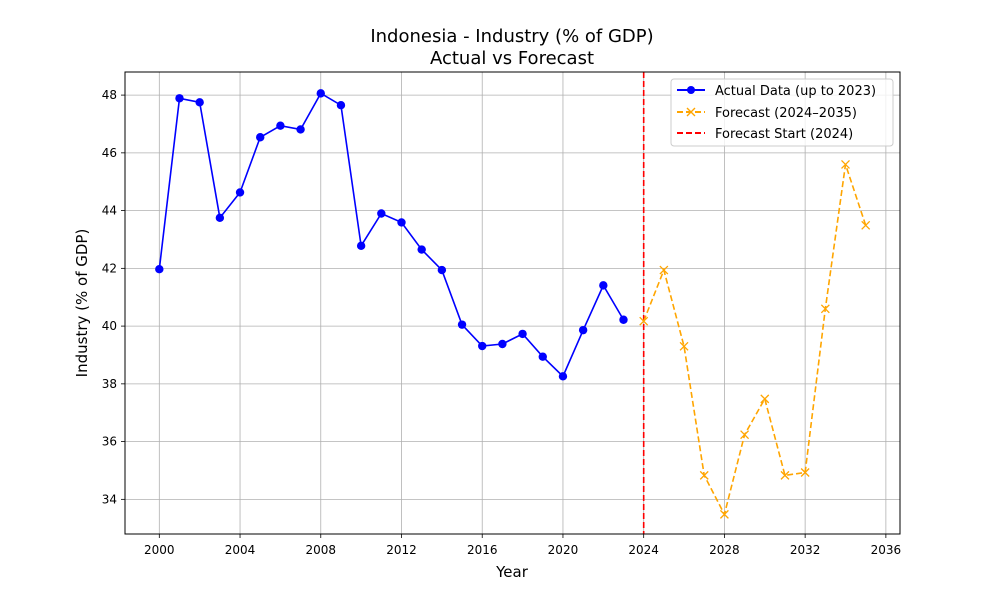  I want to click on y-tick-label: 42, so click(109, 268).